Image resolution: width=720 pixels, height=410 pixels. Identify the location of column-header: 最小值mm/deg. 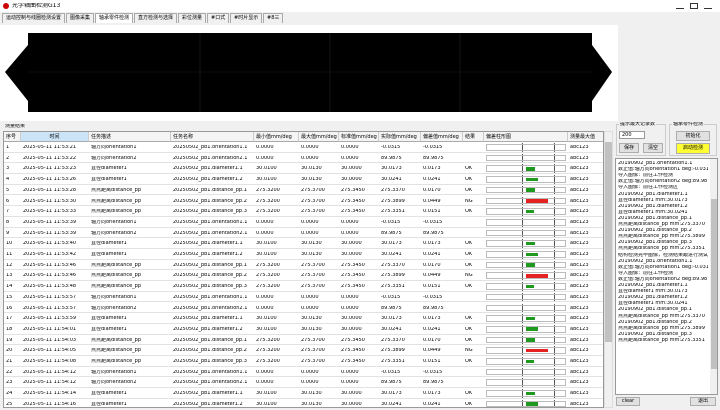
(276, 137).